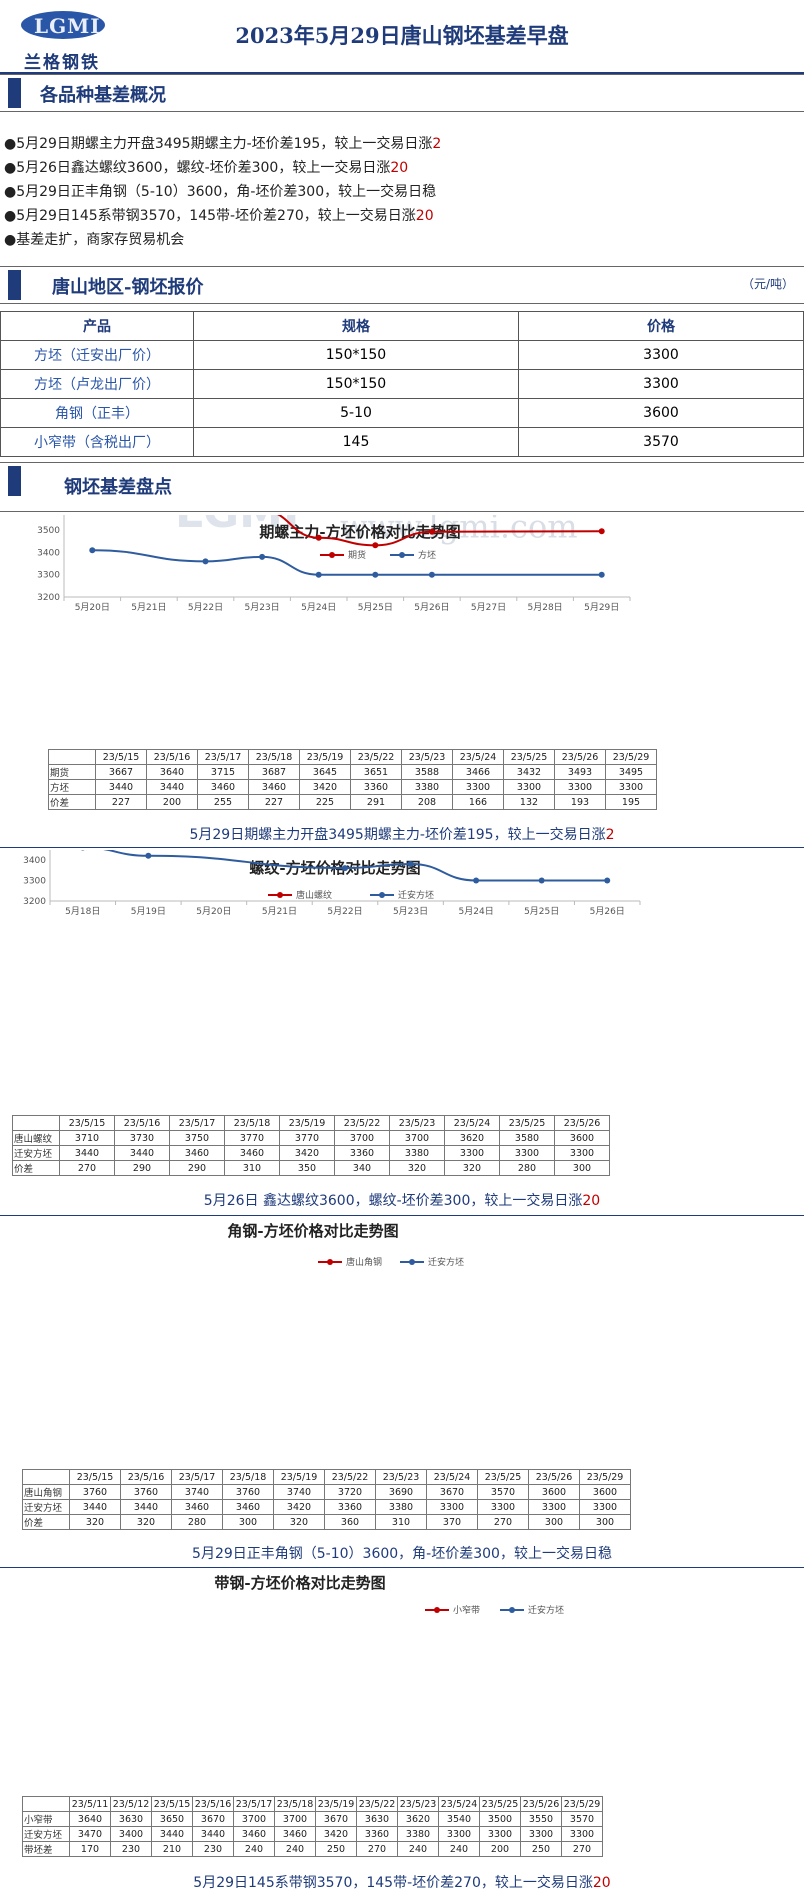 The width and height of the screenshot is (804, 1897). I want to click on value-cell: 225, so click(325, 802).